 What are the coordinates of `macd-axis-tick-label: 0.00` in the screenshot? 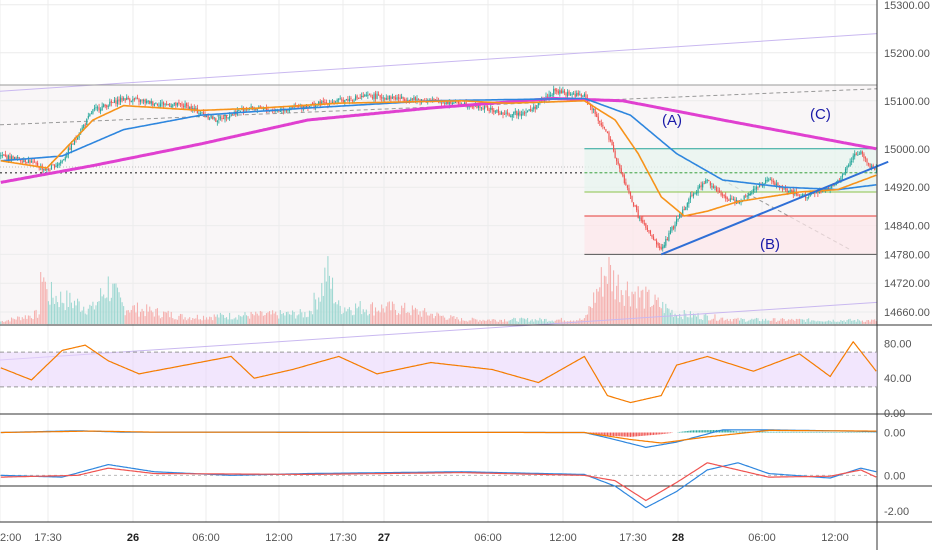 It's located at (894, 434).